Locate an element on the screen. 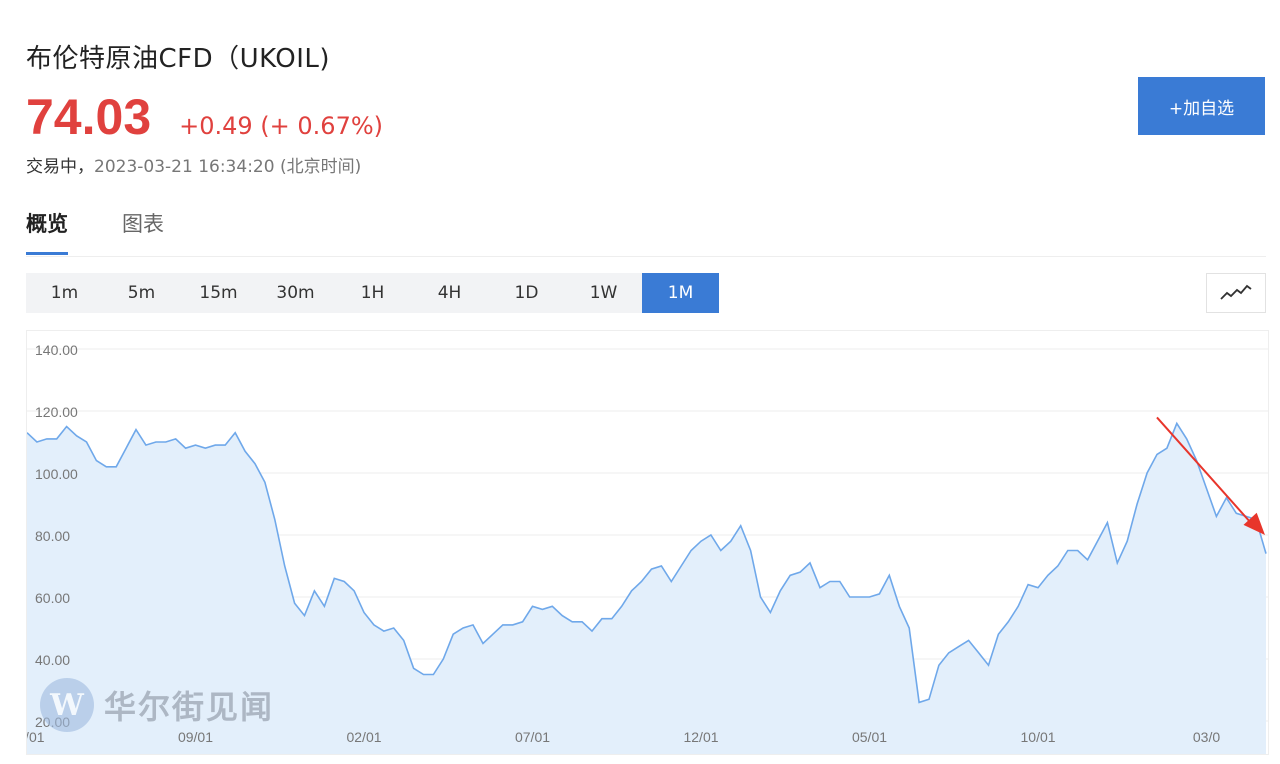 Image resolution: width=1280 pixels, height=764 pixels. tab-overview: 概览 is located at coordinates (47, 231).